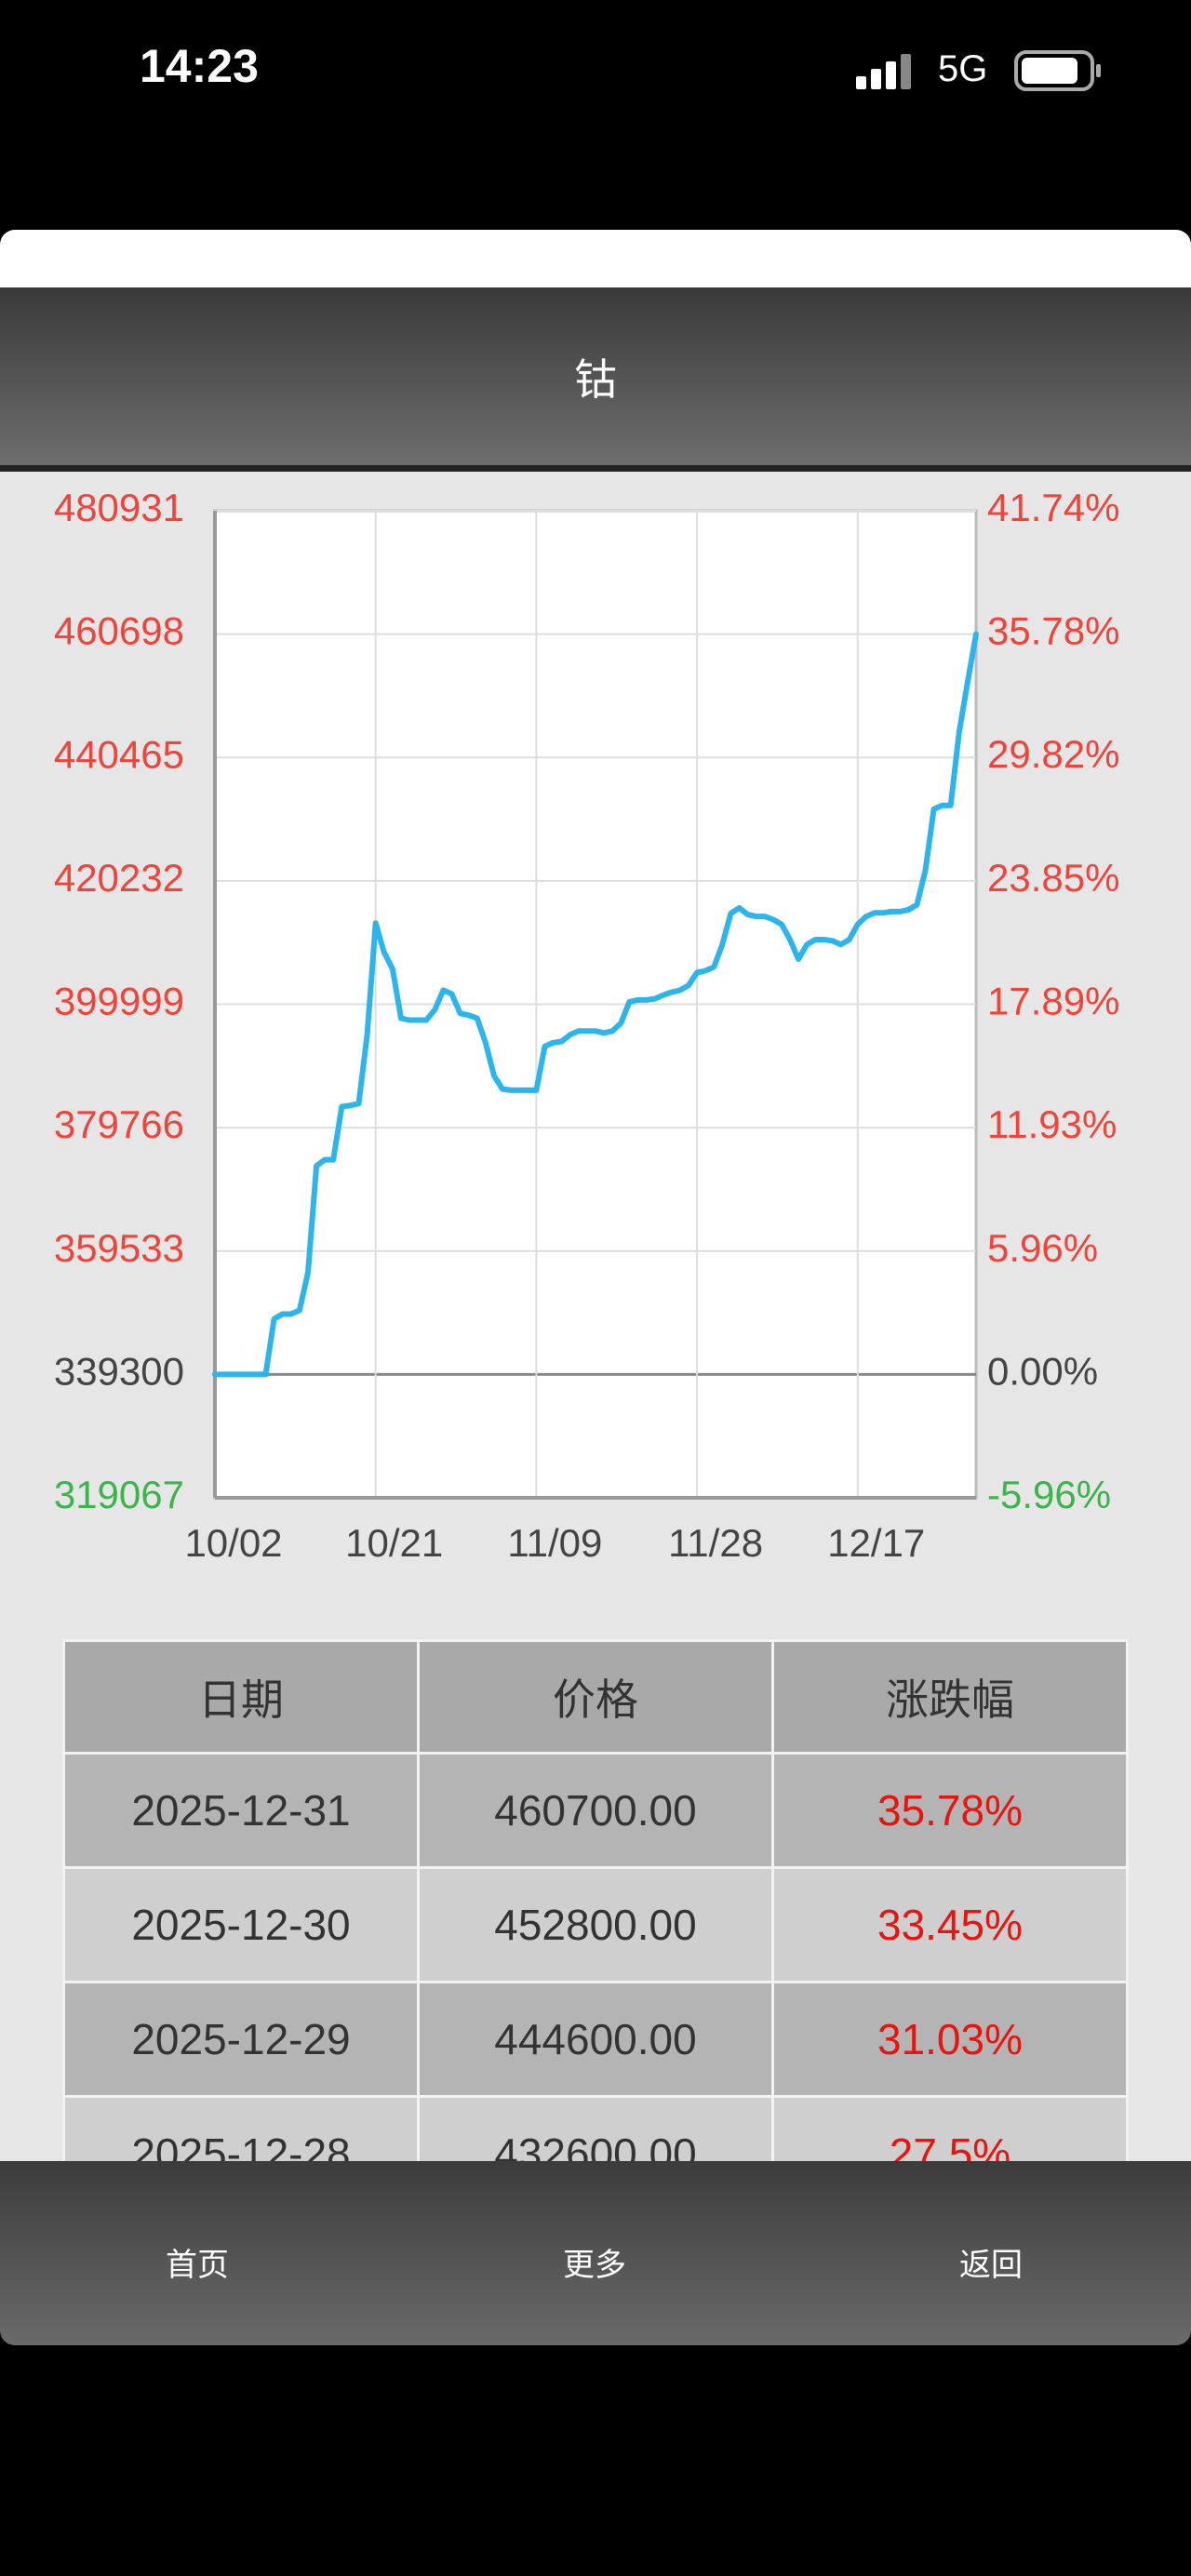 Image resolution: width=1191 pixels, height=2576 pixels. Describe the element at coordinates (119, 507) in the screenshot. I see `y-tick-label: 480931` at that location.